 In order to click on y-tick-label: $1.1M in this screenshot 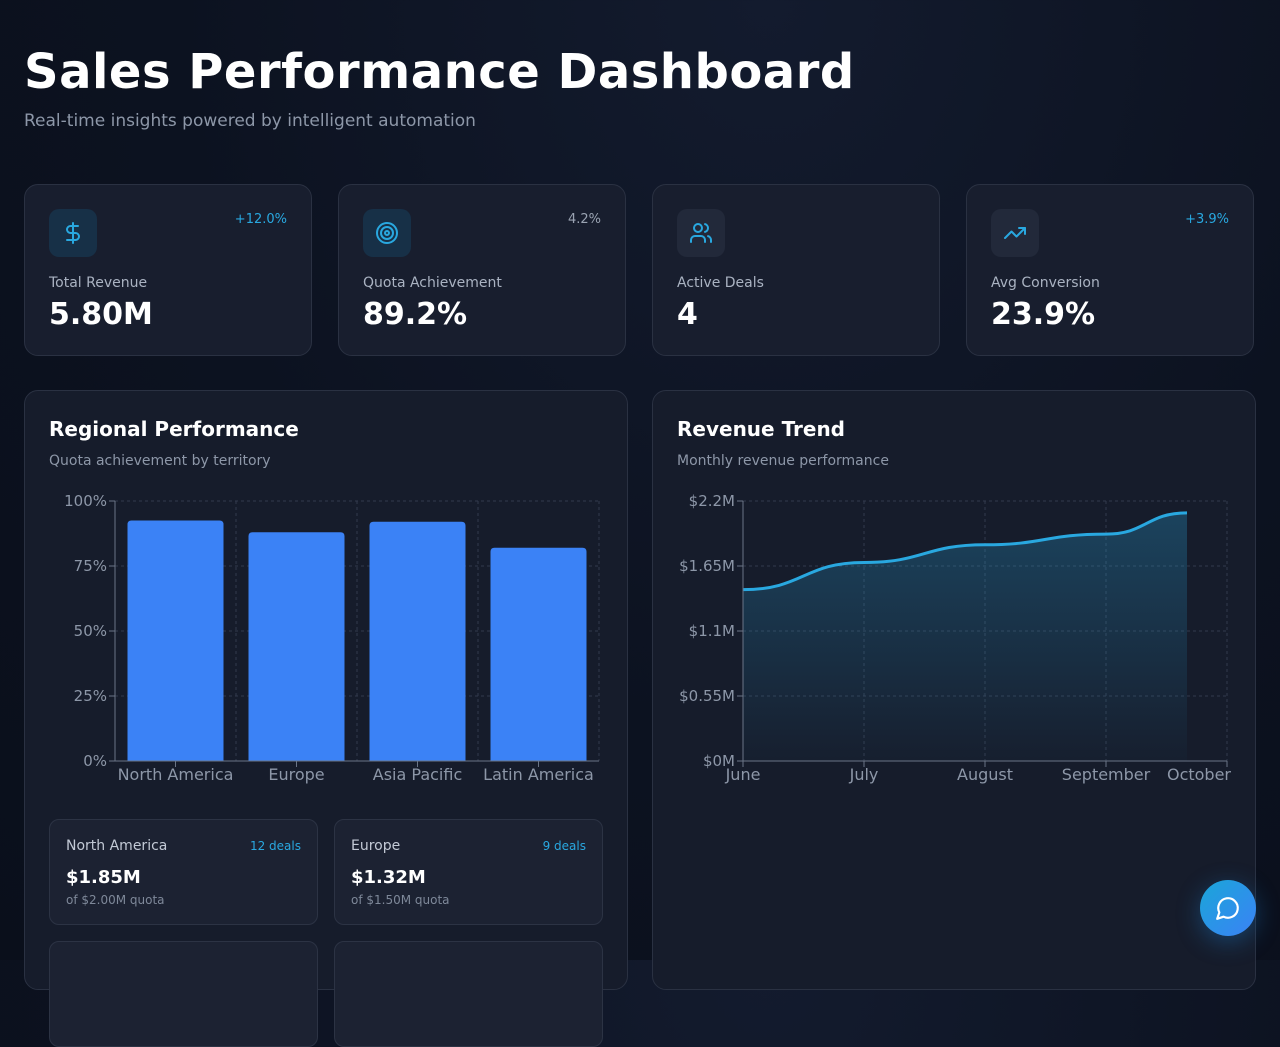, I will do `click(712, 631)`.